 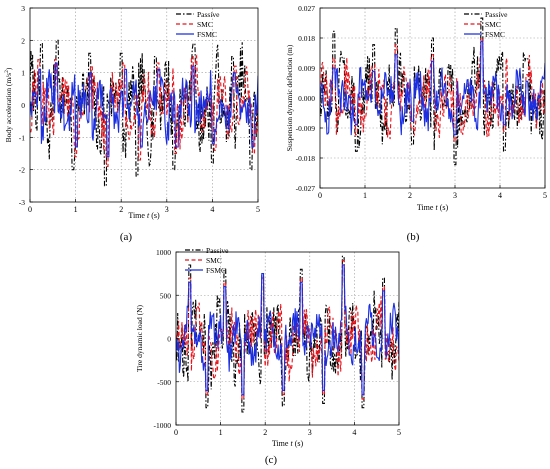 I want to click on series-line-smc, so click(x=144, y=110).